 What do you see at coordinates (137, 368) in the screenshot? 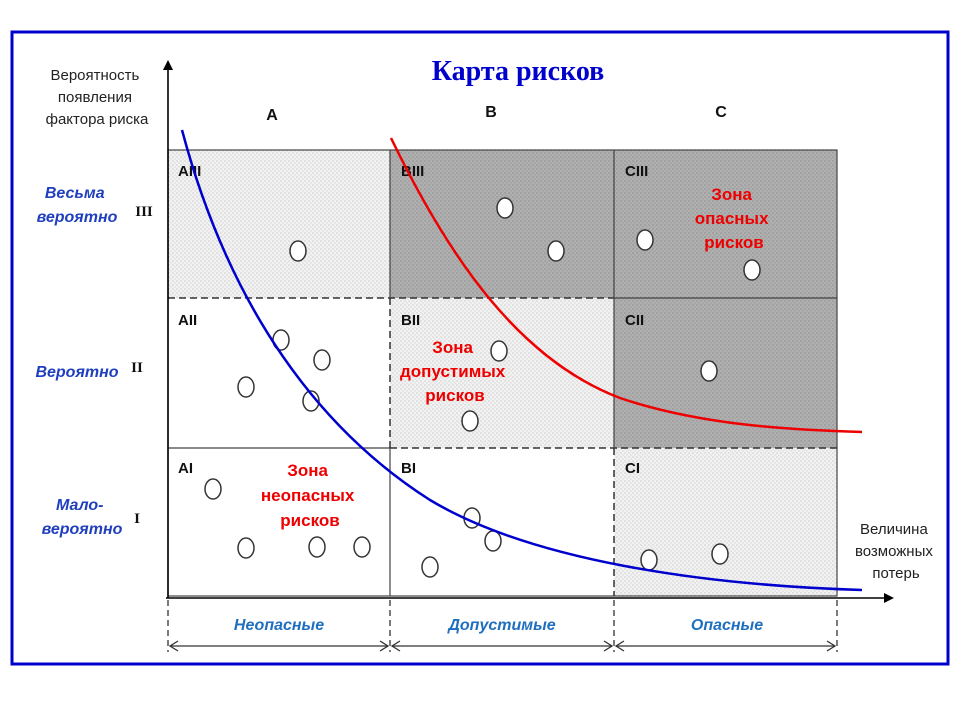
I see `row-numeral-ii: II` at bounding box center [137, 368].